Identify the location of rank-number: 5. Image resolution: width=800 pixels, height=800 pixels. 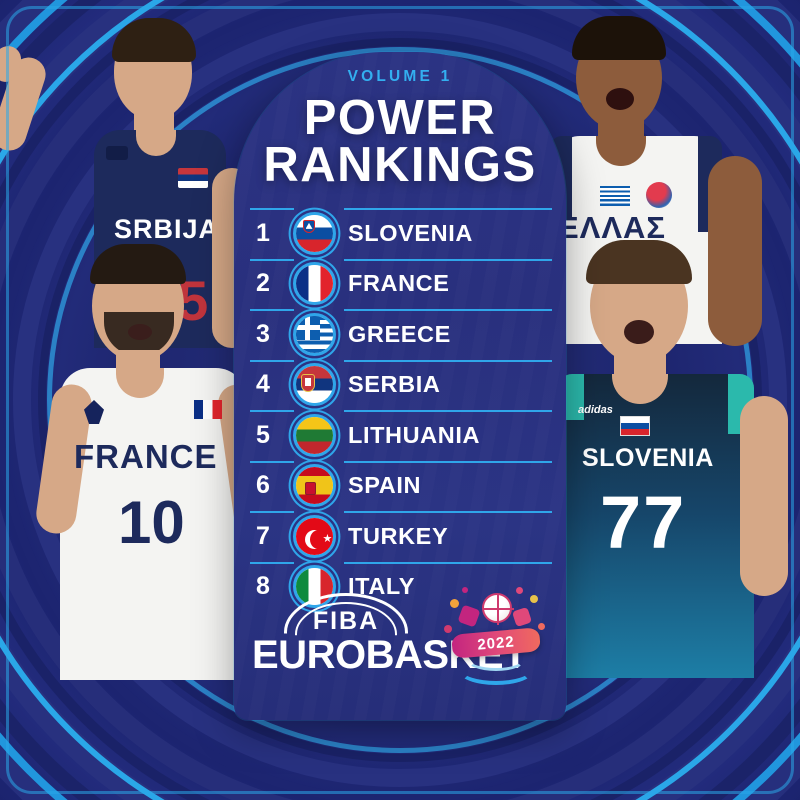
(263, 434).